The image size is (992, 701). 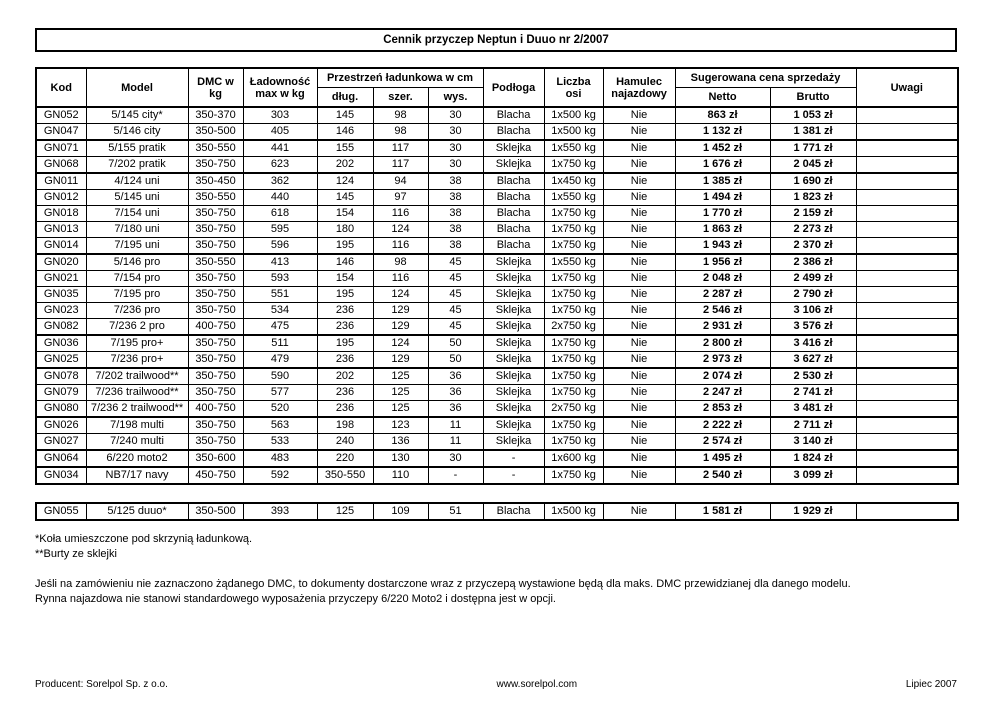 What do you see at coordinates (61, 310) in the screenshot?
I see `cell-kod: GN023` at bounding box center [61, 310].